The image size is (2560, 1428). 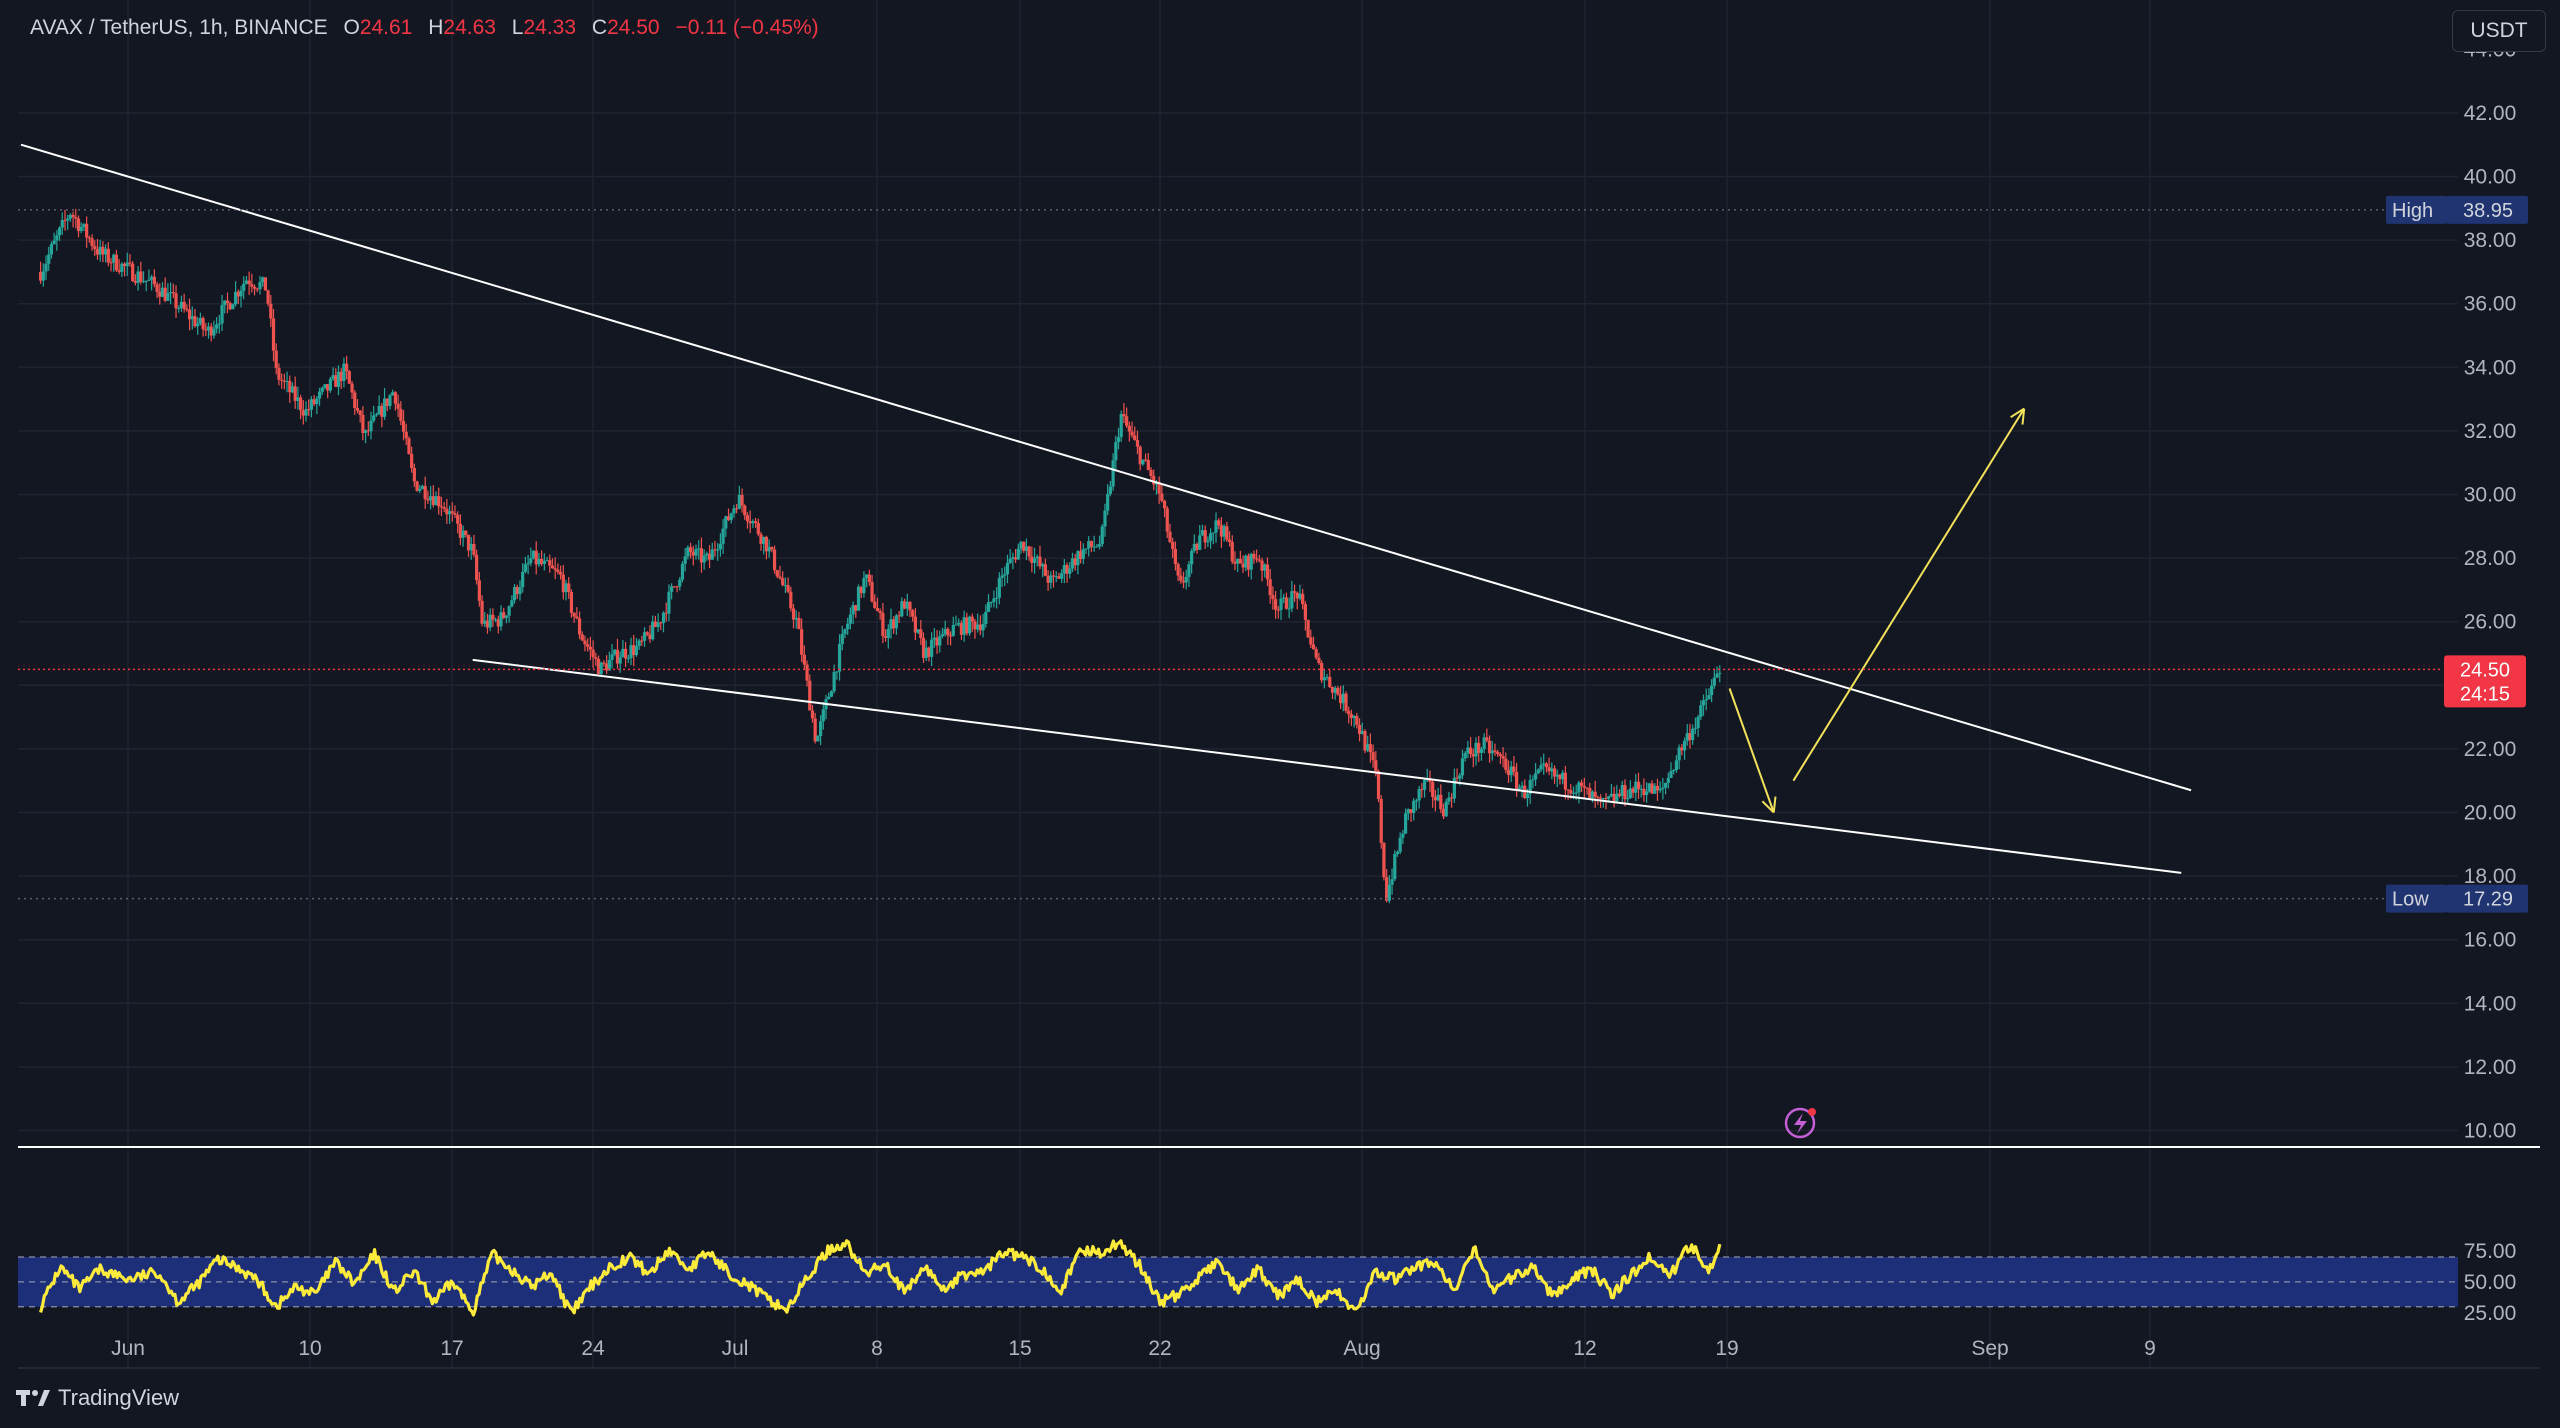 What do you see at coordinates (2410, 900) in the screenshot?
I see `low-label-text: Low` at bounding box center [2410, 900].